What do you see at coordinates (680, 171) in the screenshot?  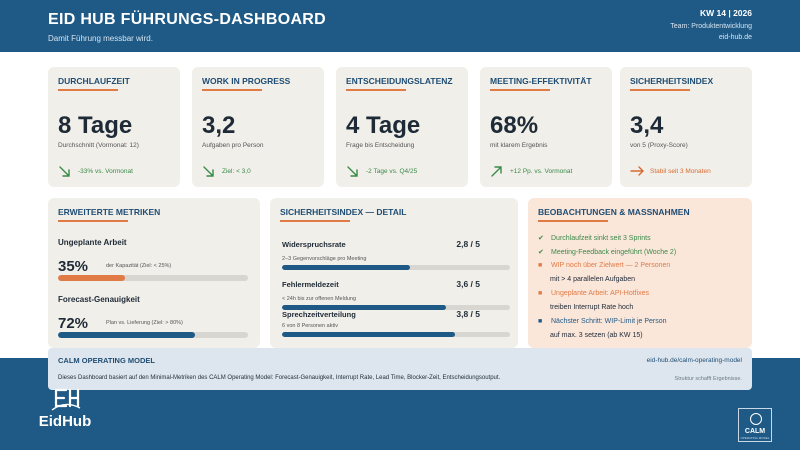 I see `kpi-trend-text: Stabil seit 3 Monaten` at bounding box center [680, 171].